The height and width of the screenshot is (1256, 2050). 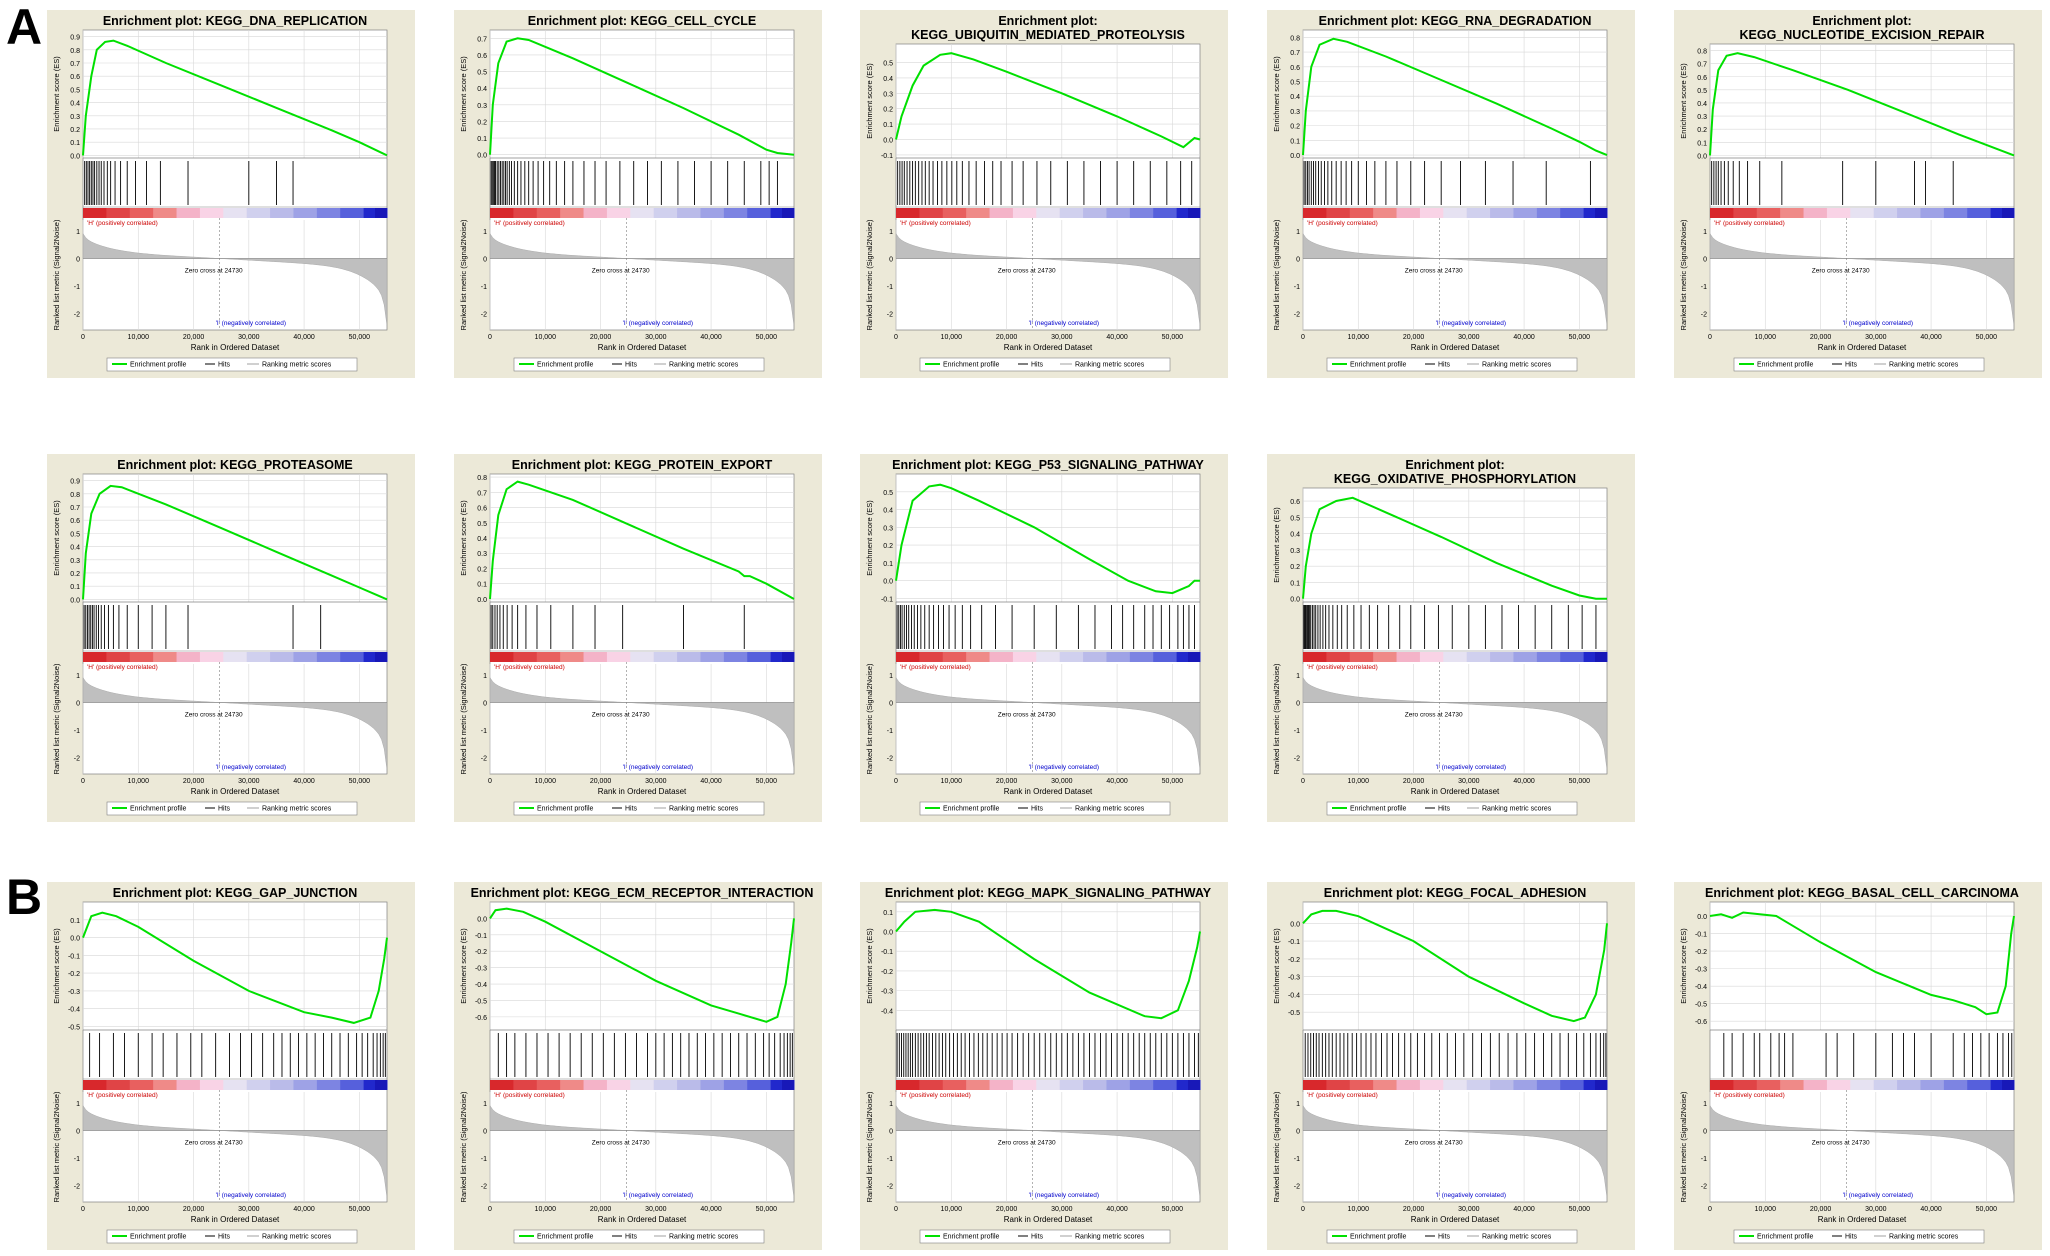 What do you see at coordinates (1295, 156) in the screenshot?
I see `es-tick-label: 0.0` at bounding box center [1295, 156].